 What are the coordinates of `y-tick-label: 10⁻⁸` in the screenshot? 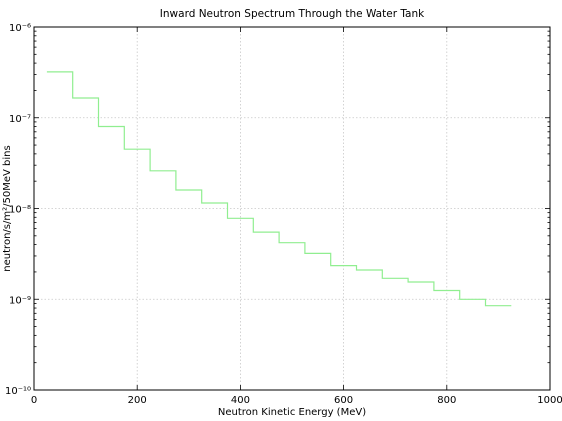 It's located at (20, 210).